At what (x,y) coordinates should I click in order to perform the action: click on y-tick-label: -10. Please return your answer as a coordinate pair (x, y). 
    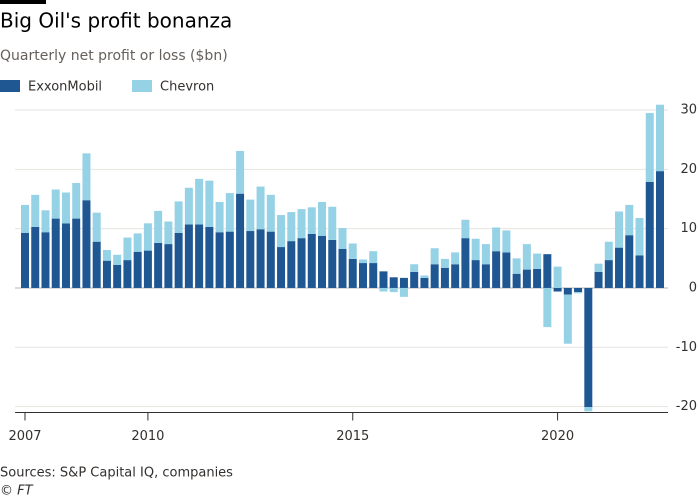
    Looking at the image, I should click on (686, 347).